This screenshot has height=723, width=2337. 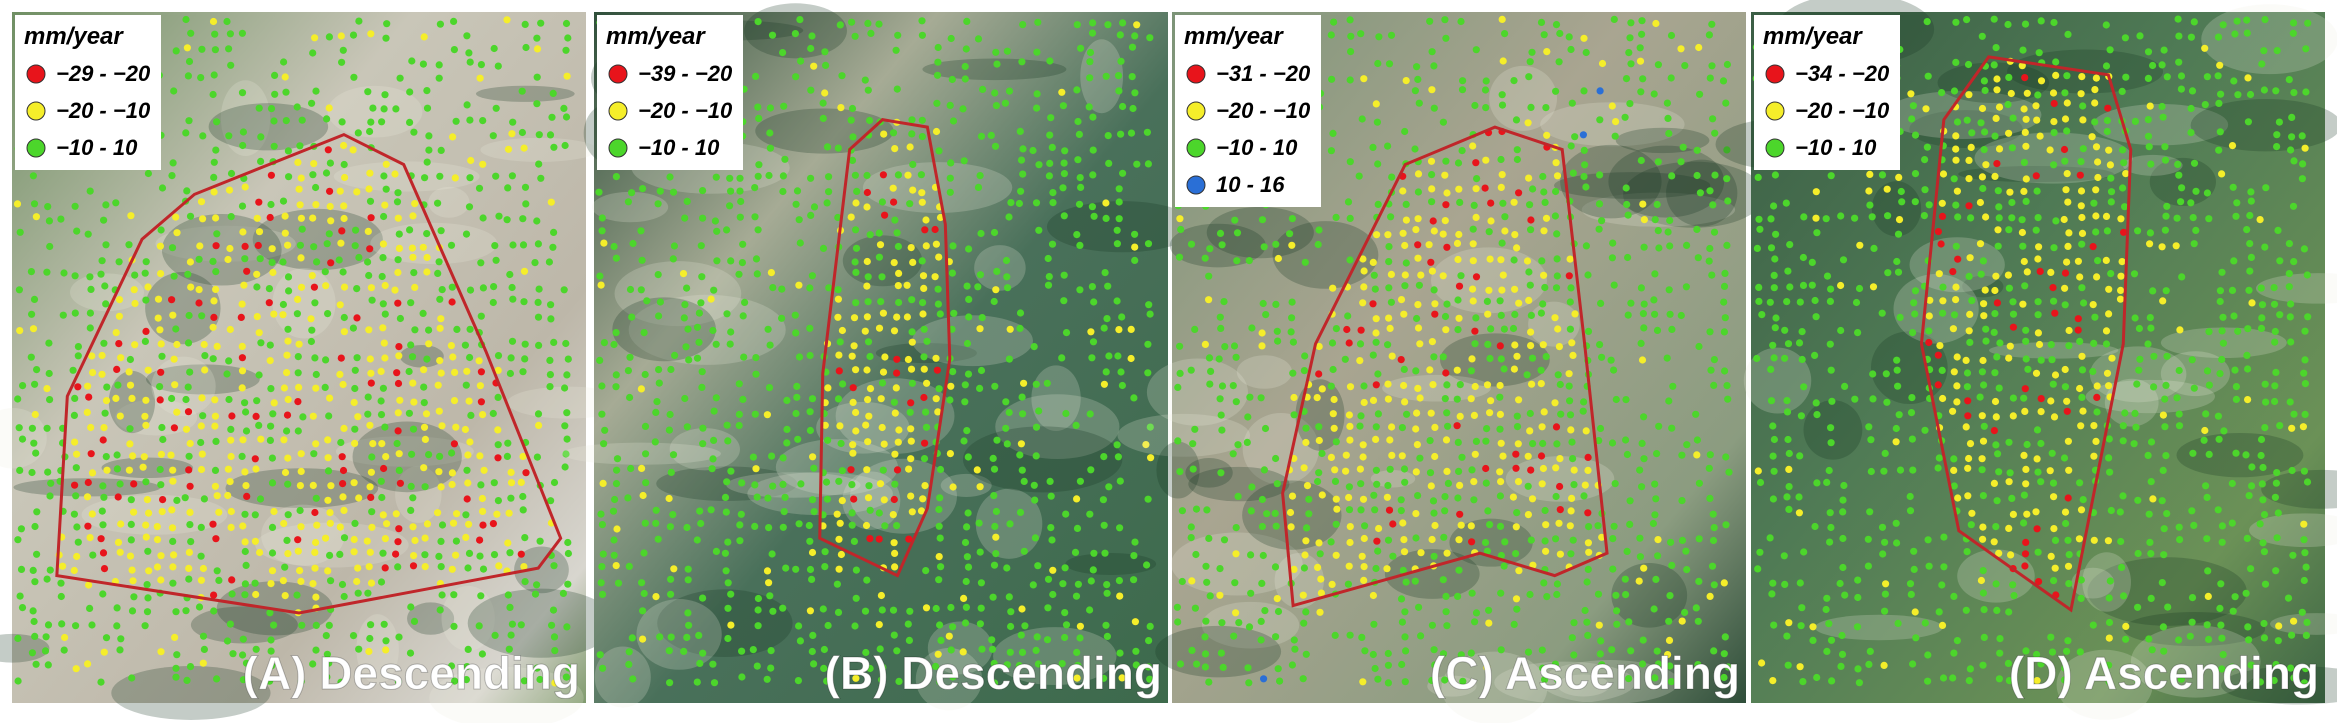 What do you see at coordinates (411, 673) in the screenshot?
I see `panel-label: (A) Descending` at bounding box center [411, 673].